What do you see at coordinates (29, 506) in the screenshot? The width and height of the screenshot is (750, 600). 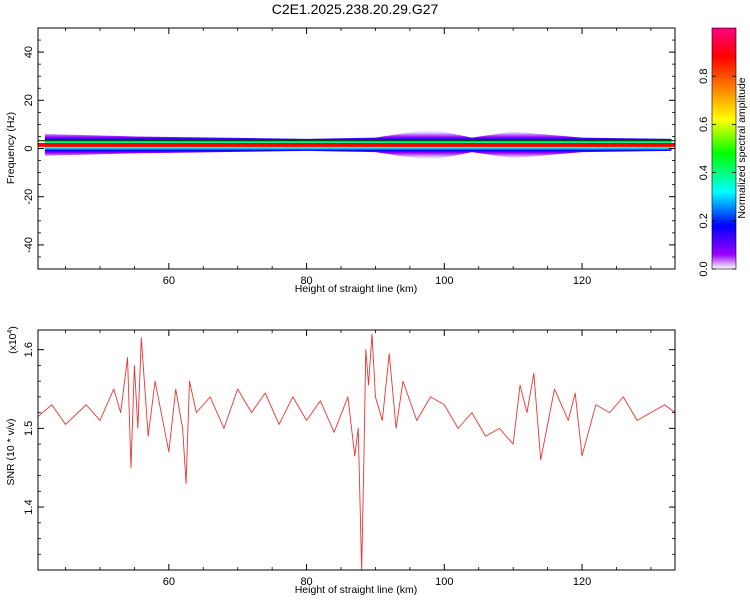 I see `y-tick-label: 1.4` at bounding box center [29, 506].